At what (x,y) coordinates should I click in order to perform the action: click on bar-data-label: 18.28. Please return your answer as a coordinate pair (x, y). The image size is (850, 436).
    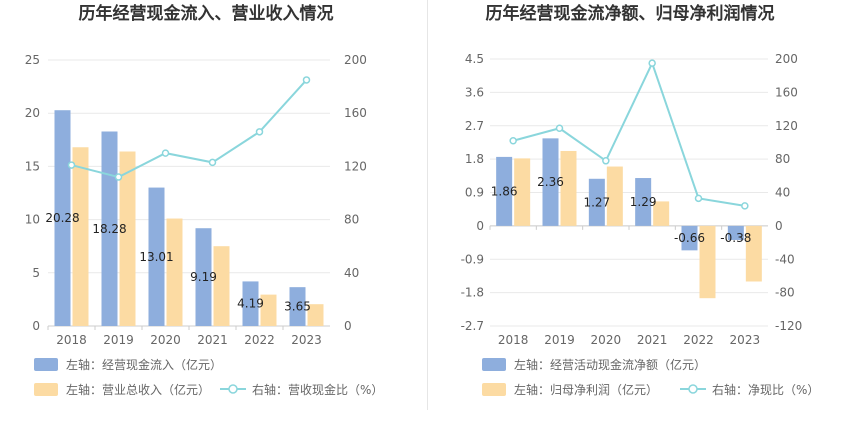
    Looking at the image, I should click on (109, 229).